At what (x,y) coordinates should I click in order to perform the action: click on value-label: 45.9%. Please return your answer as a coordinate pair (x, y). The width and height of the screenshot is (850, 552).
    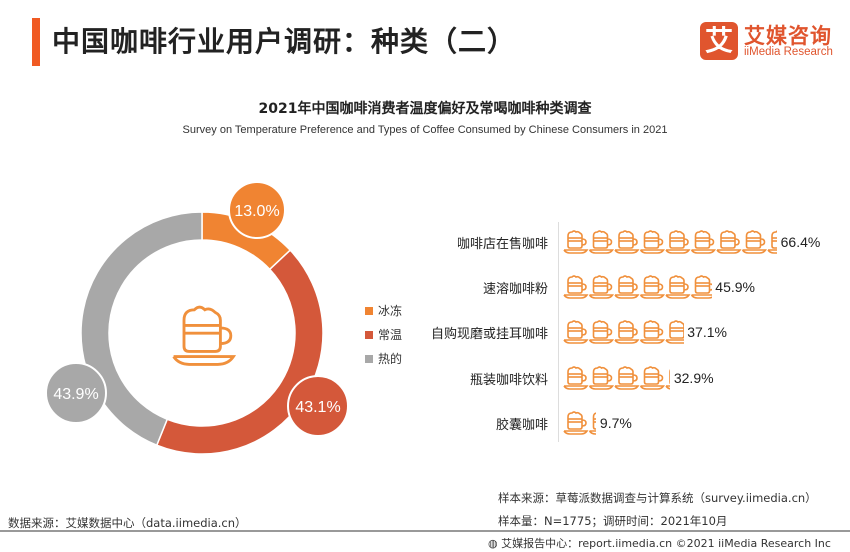
    Looking at the image, I should click on (735, 287).